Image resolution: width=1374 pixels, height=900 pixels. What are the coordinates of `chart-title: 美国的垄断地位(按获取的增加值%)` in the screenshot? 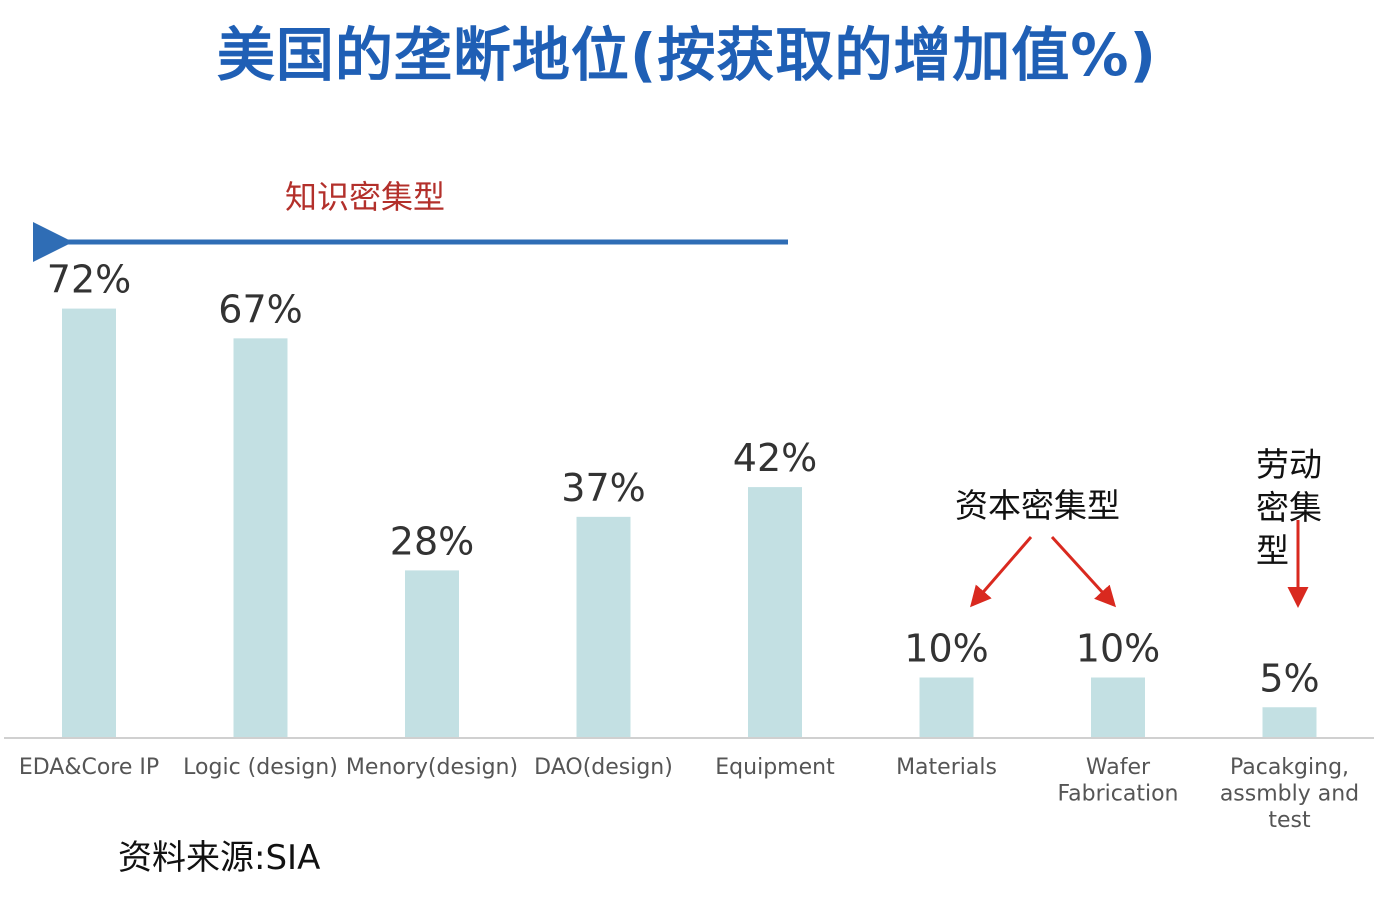 It's located at (687, 55).